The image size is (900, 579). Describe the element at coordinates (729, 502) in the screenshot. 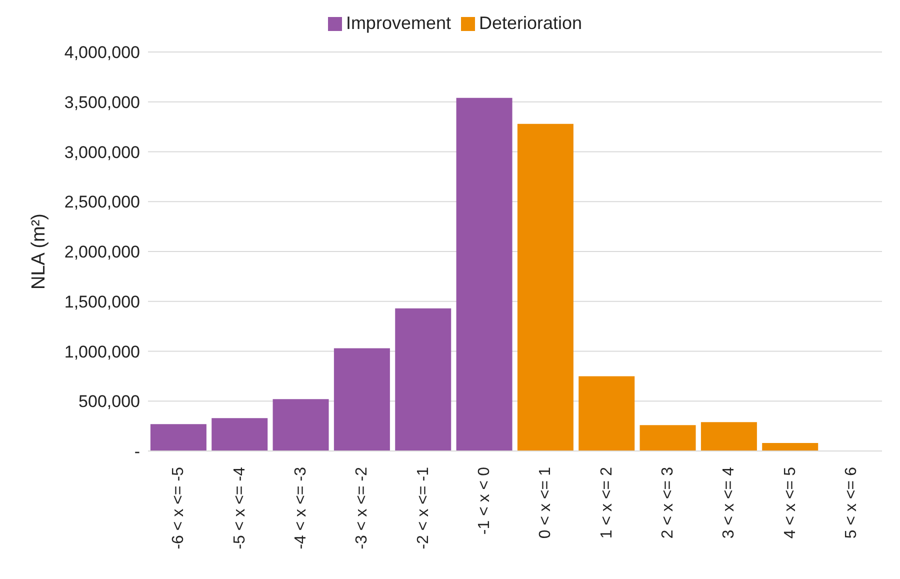

I see `x-tick-label: 3 < x <= 4` at that location.